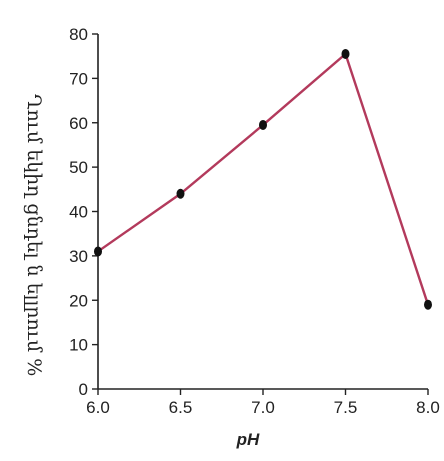 The image size is (444, 461). Describe the element at coordinates (78, 167) in the screenshot. I see `y-tick-label: 50` at that location.